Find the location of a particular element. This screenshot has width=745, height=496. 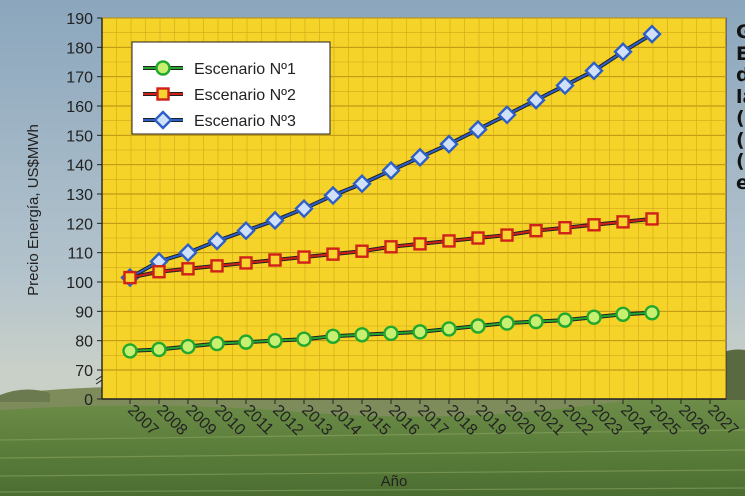

x-tick-label: 2022 is located at coordinates (577, 420).